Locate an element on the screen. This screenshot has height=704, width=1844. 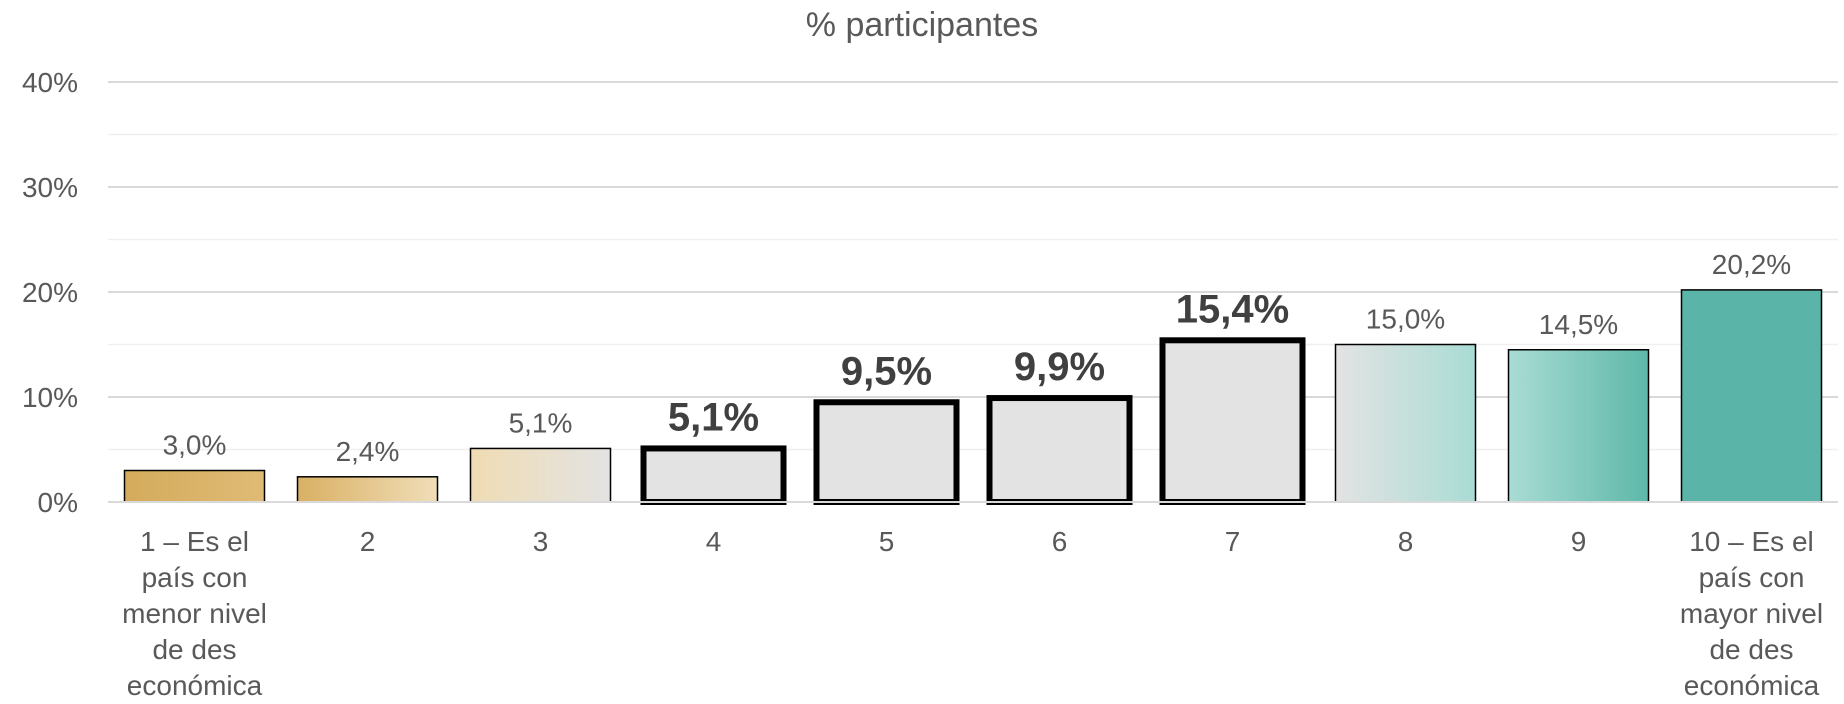
x-tick-label-line: 1 – Es el is located at coordinates (194, 541).